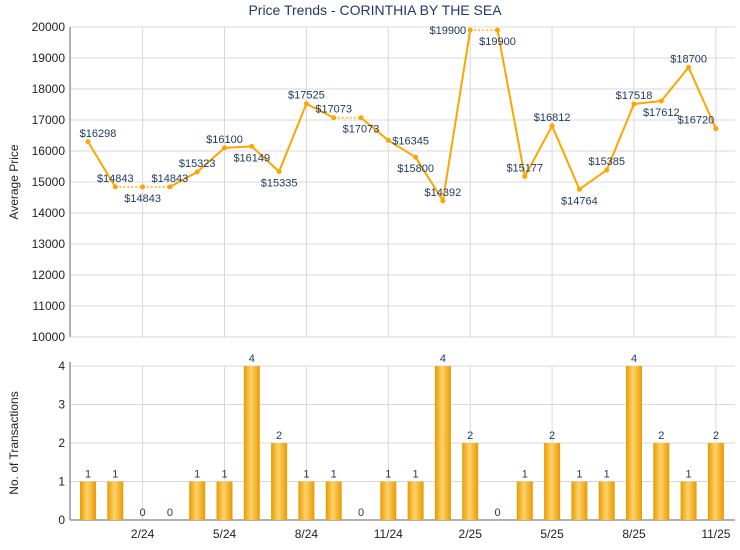 The image size is (740, 550). What do you see at coordinates (49, 306) in the screenshot?
I see `price-y-tick-label: 11000` at bounding box center [49, 306].